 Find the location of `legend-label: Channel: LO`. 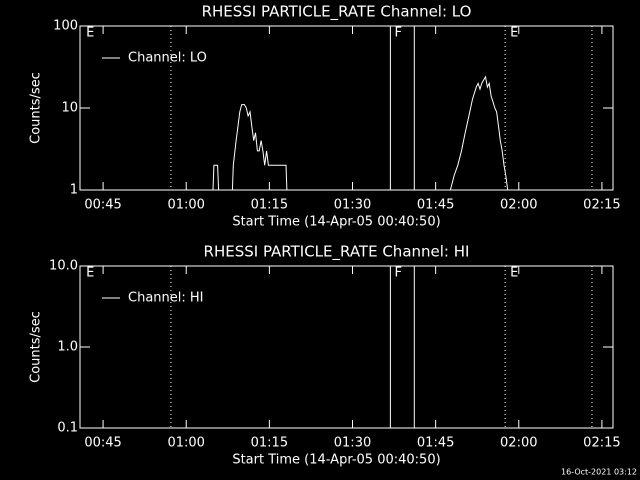

legend-label: Channel: LO is located at coordinates (167, 58).